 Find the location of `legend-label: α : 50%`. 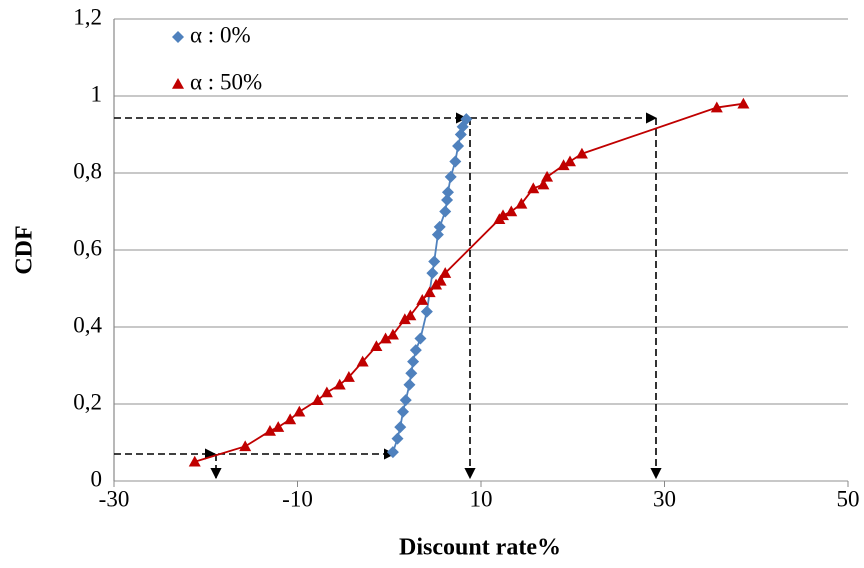

legend-label: α : 50% is located at coordinates (226, 81).